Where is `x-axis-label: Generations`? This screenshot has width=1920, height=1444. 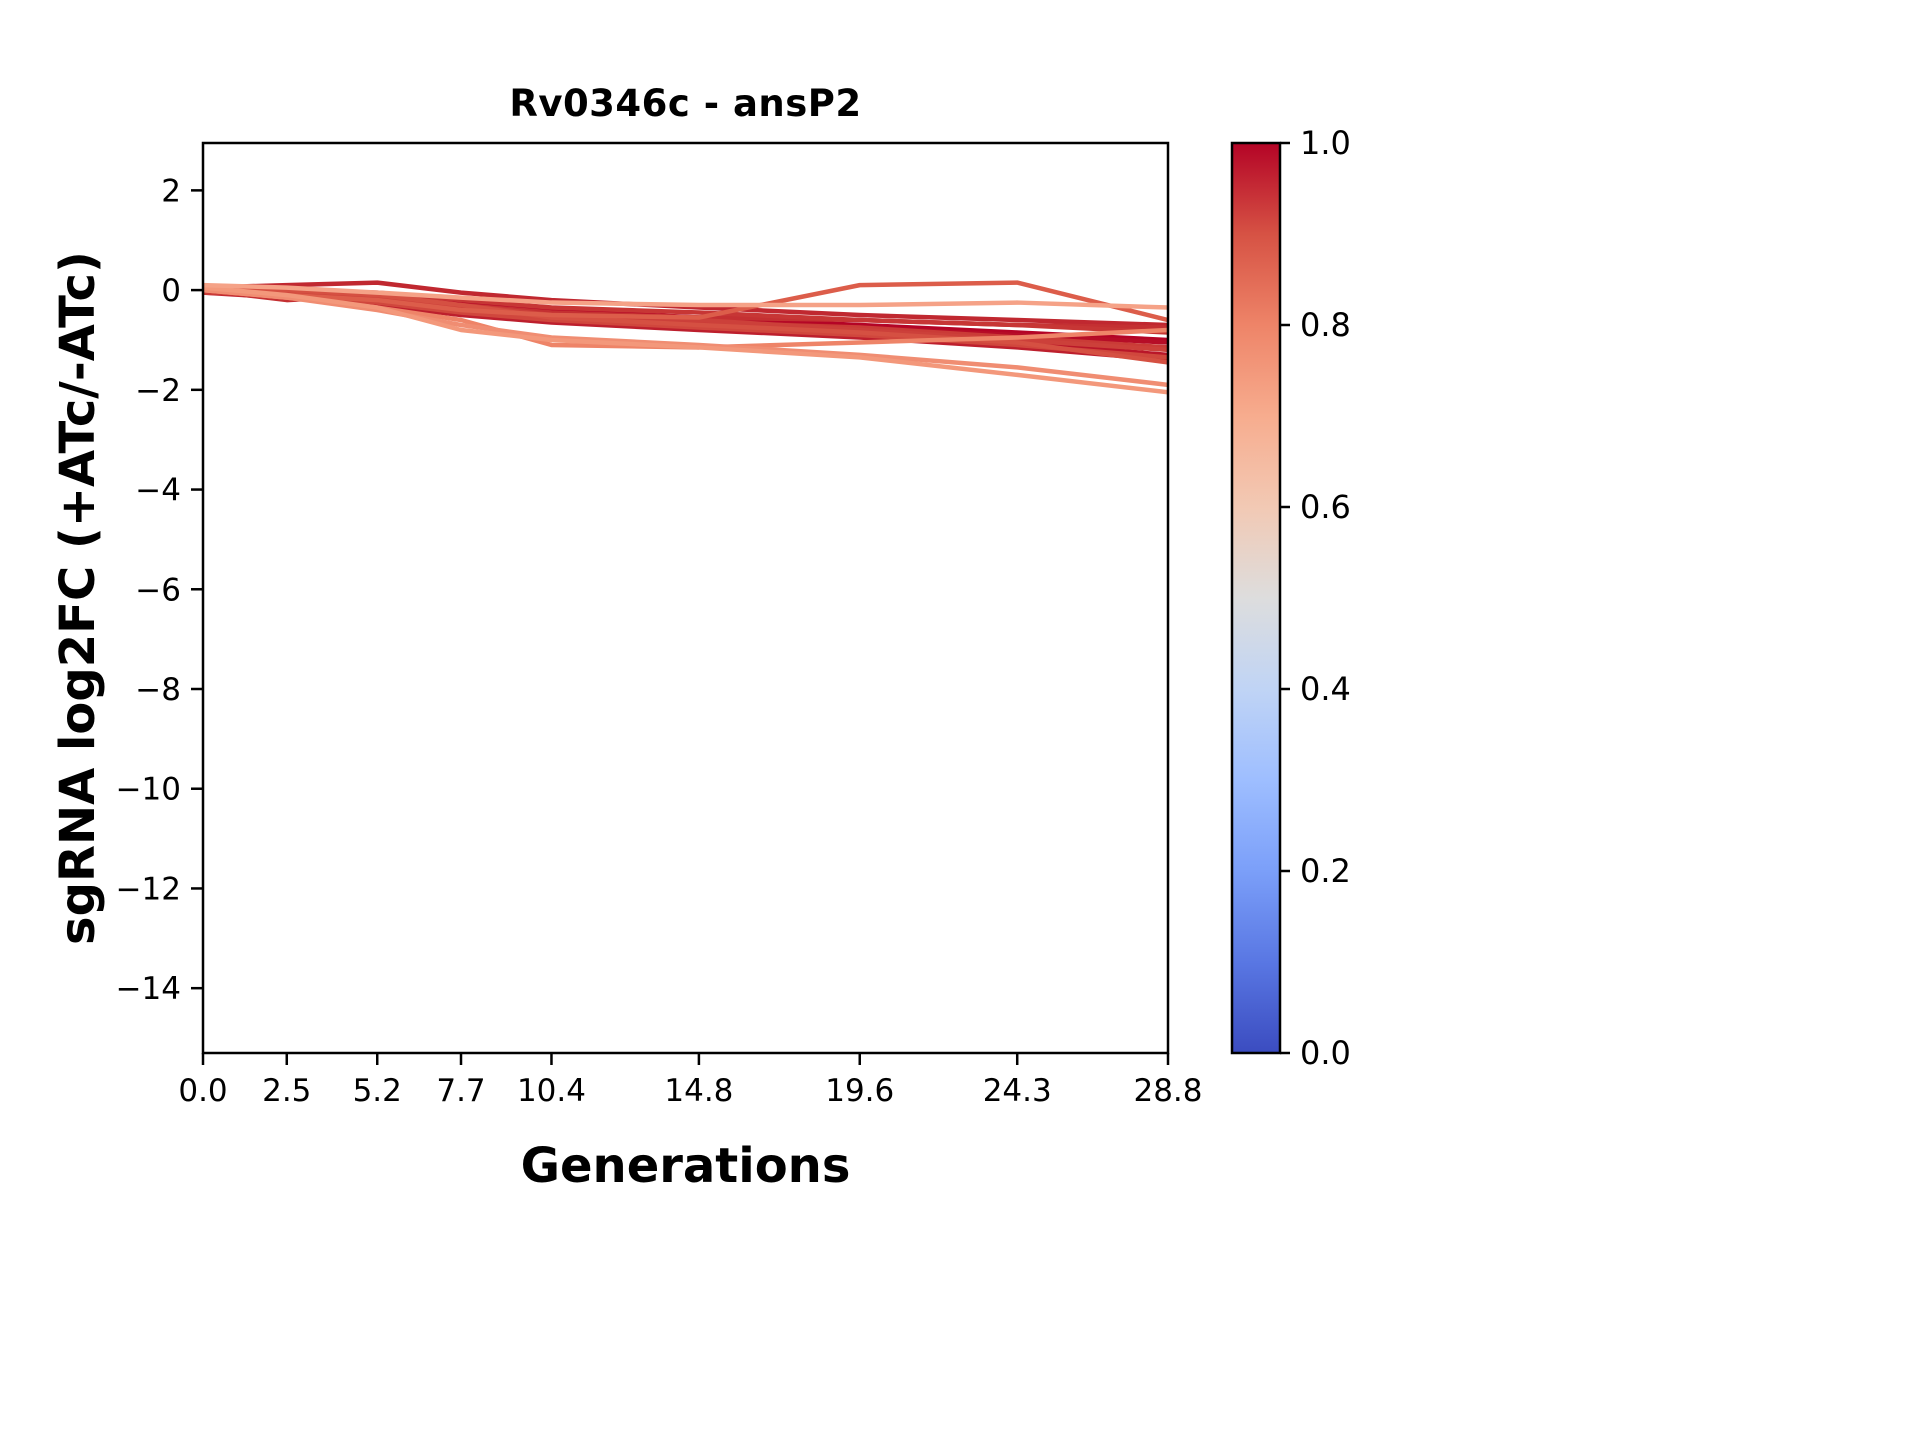
x-axis-label: Generations is located at coordinates (685, 1166).